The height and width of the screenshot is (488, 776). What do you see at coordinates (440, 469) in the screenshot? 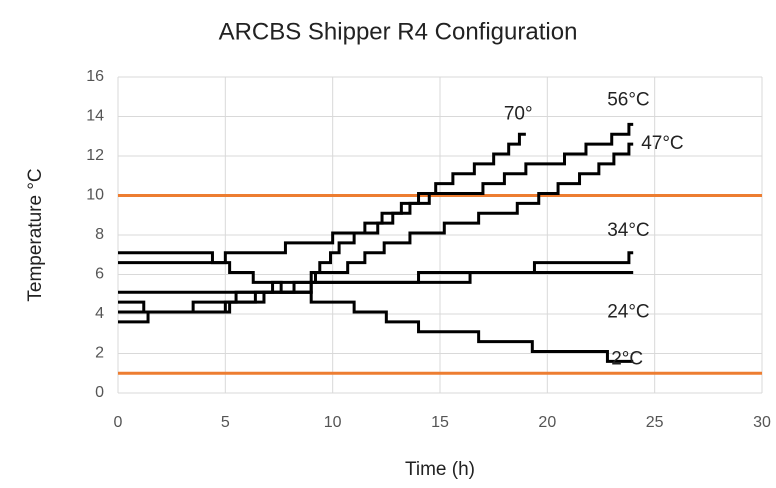
I see `x-axis-title: Time (h)` at bounding box center [440, 469].